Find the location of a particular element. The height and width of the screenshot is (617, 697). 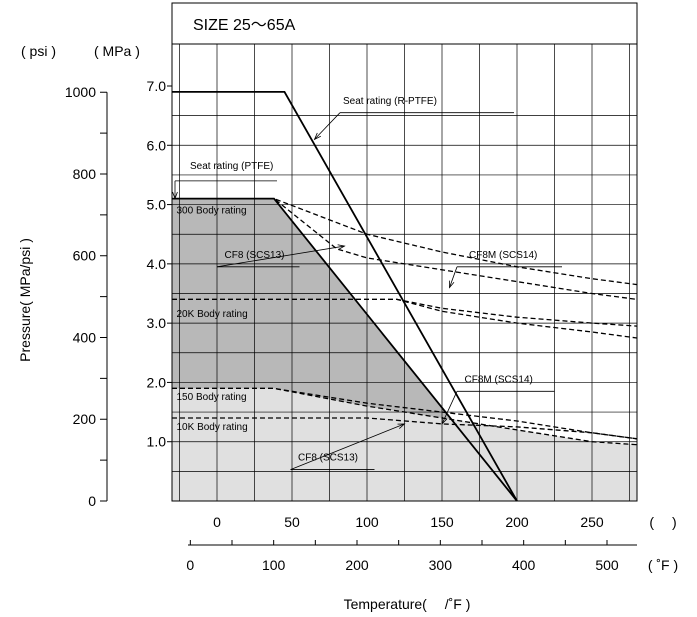

mpa-tick-label: 5.0 is located at coordinates (157, 205).